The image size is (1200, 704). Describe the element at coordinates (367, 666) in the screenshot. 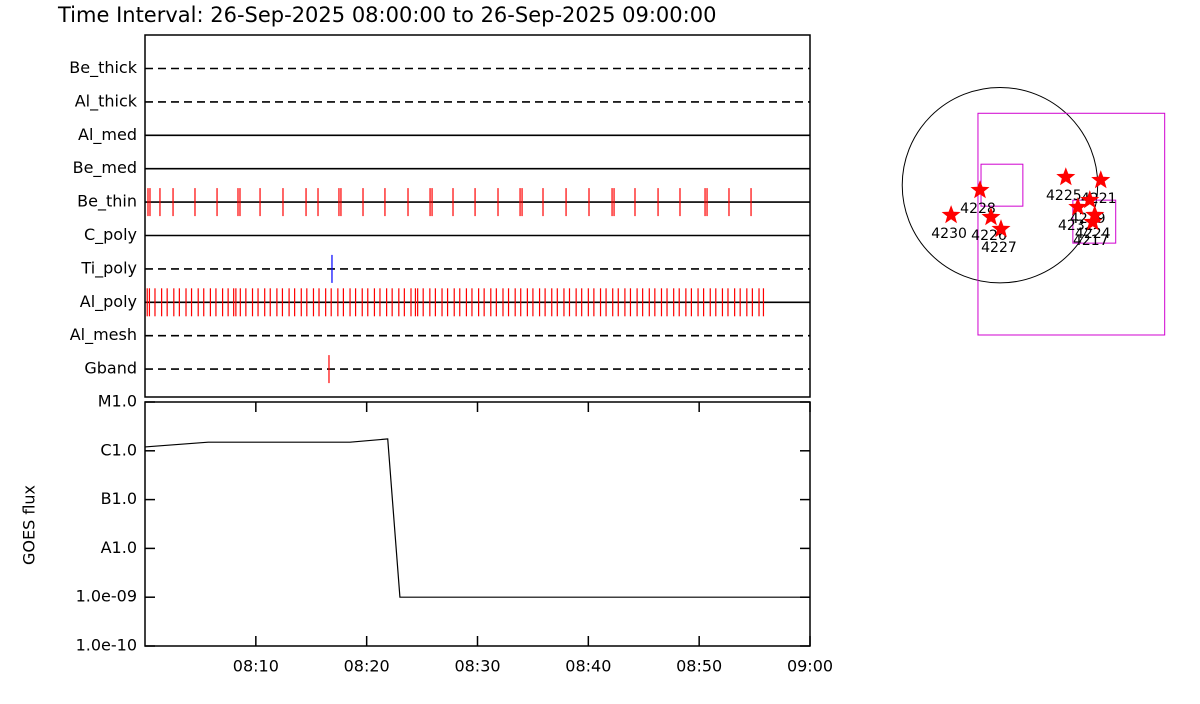

I see `x-tick-label: 08:20` at that location.